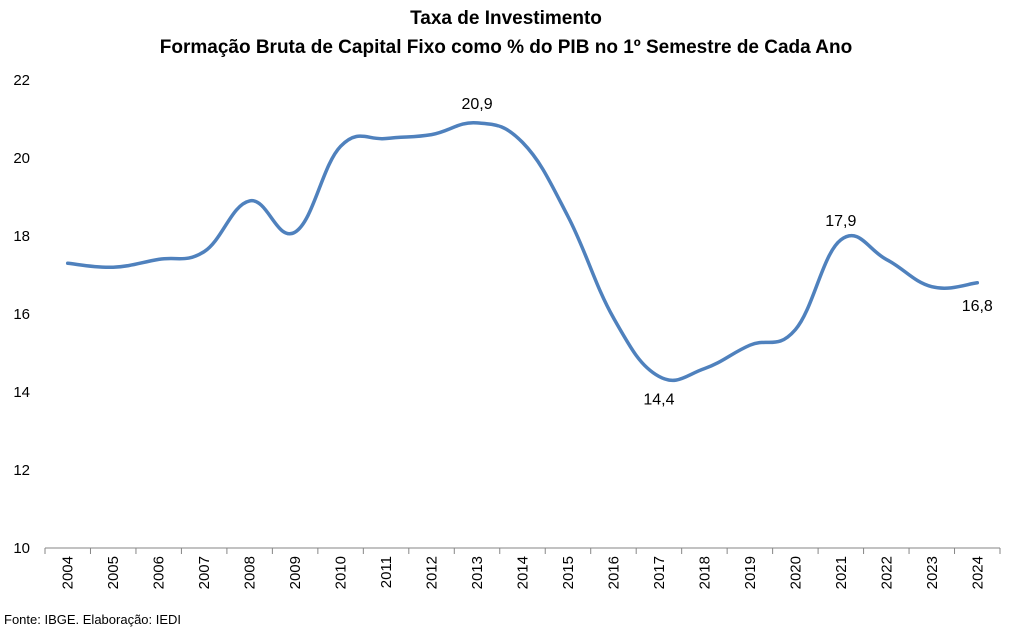 Image resolution: width=1013 pixels, height=632 pixels. I want to click on x-tick-label: 2006, so click(159, 572).